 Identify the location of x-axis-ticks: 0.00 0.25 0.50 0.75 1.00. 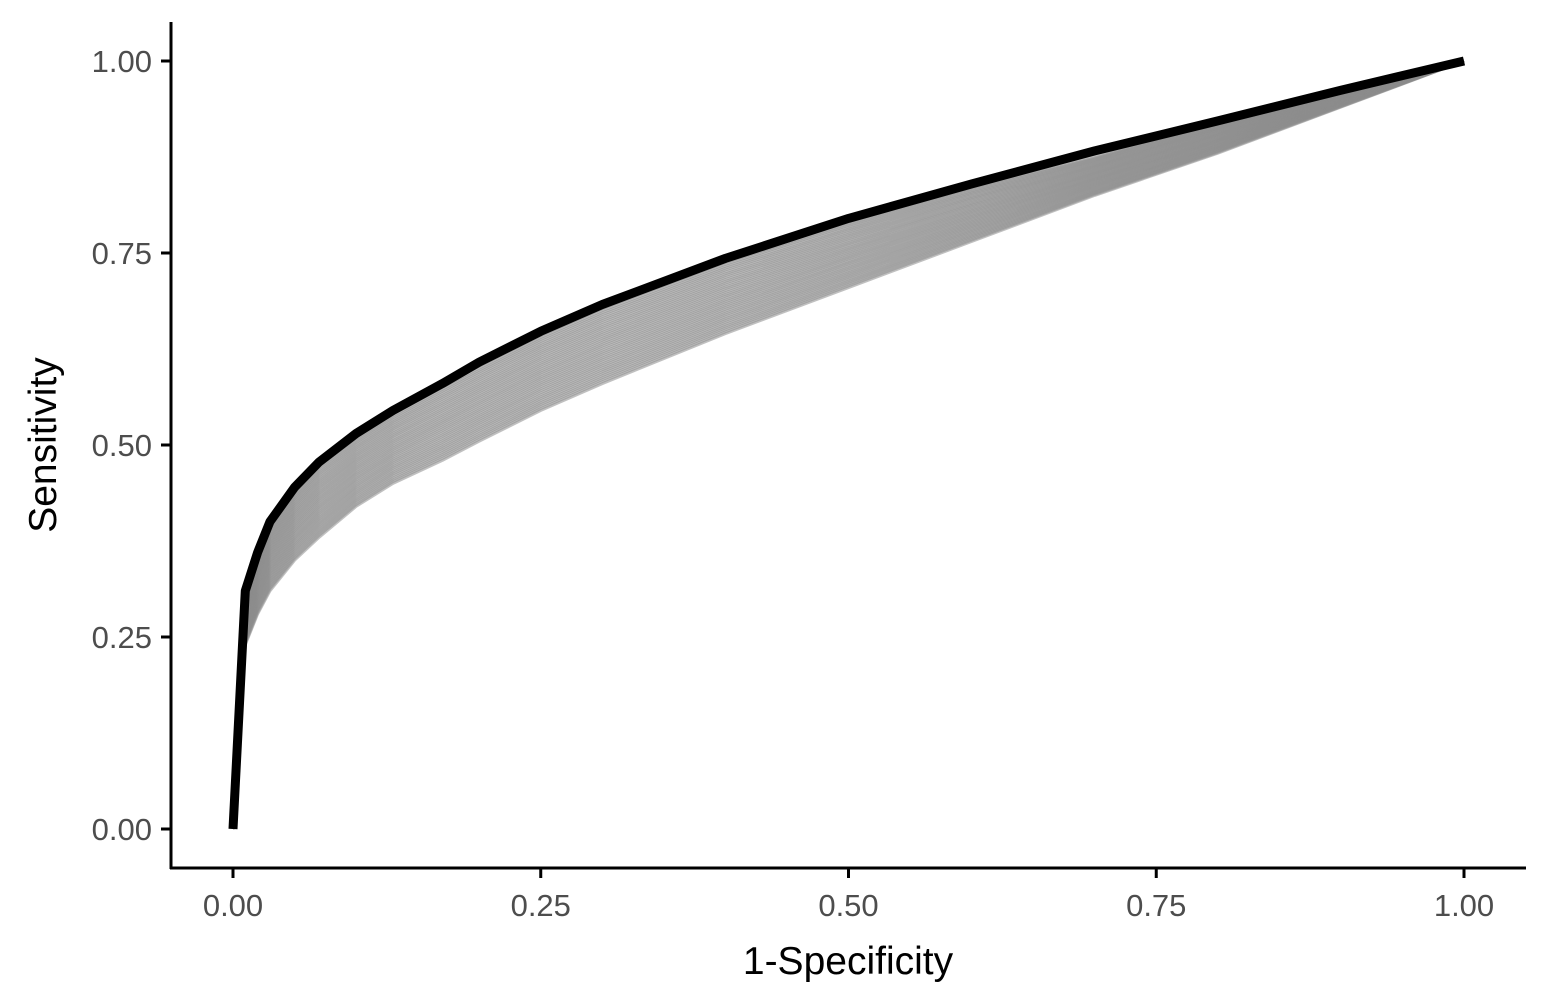
(848, 895).